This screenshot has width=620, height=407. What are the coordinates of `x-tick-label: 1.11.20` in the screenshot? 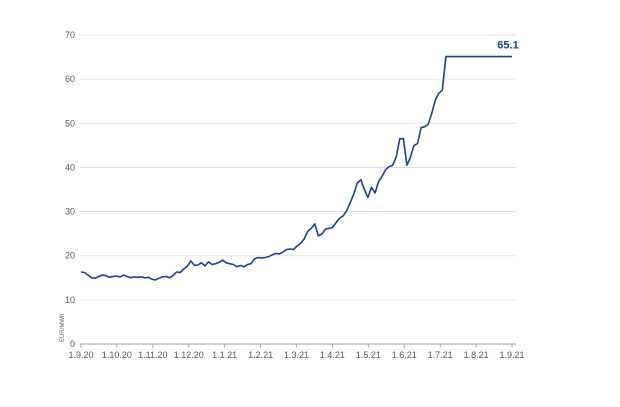 It's located at (152, 355).